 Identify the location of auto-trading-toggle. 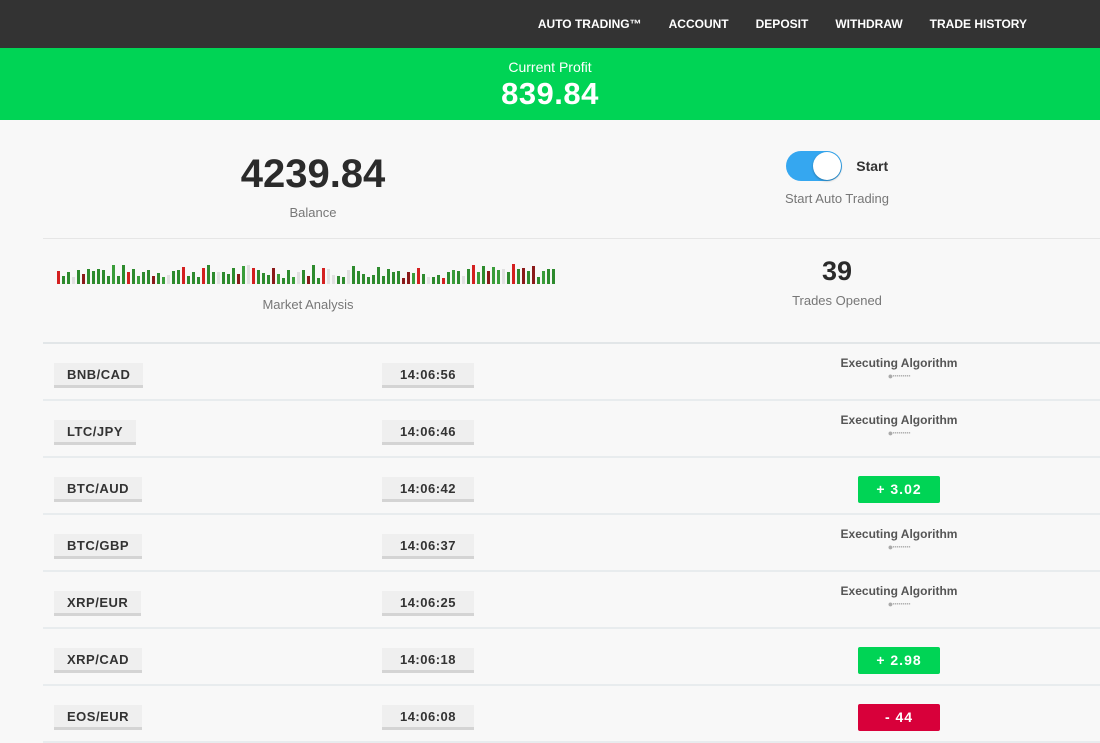
(813, 166).